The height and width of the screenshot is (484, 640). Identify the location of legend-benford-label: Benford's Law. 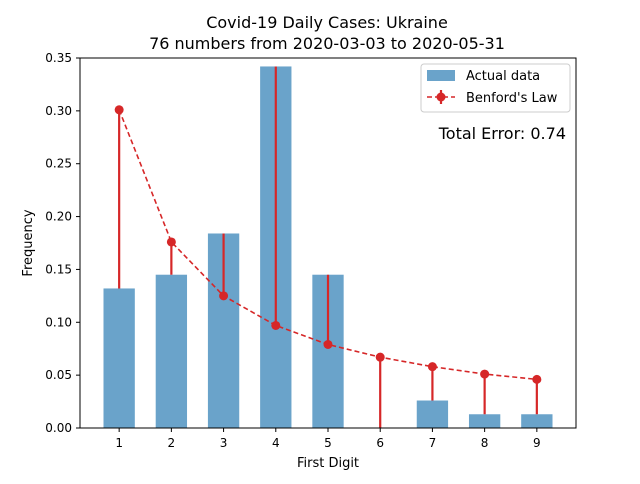
(512, 98).